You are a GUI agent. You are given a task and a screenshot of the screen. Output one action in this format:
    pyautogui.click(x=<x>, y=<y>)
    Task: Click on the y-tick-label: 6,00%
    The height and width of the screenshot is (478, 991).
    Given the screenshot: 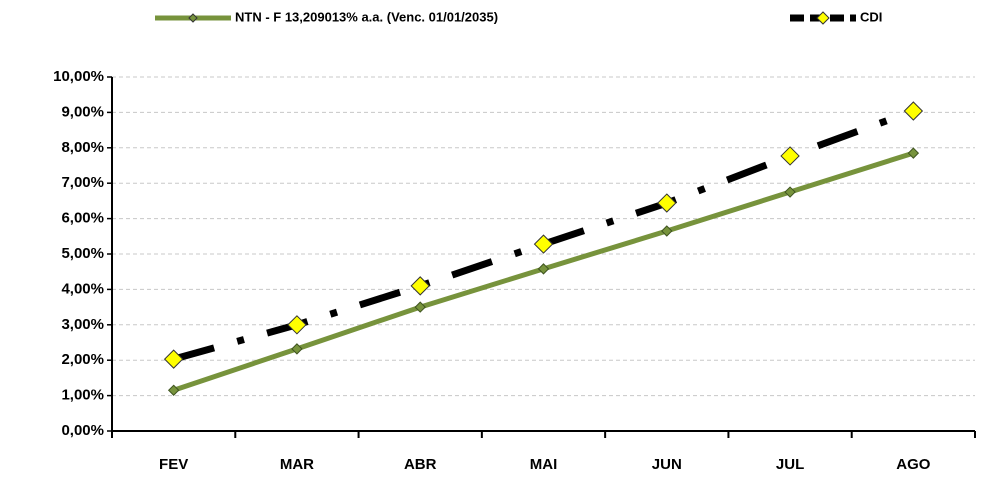 What is the action you would take?
    pyautogui.click(x=82, y=218)
    